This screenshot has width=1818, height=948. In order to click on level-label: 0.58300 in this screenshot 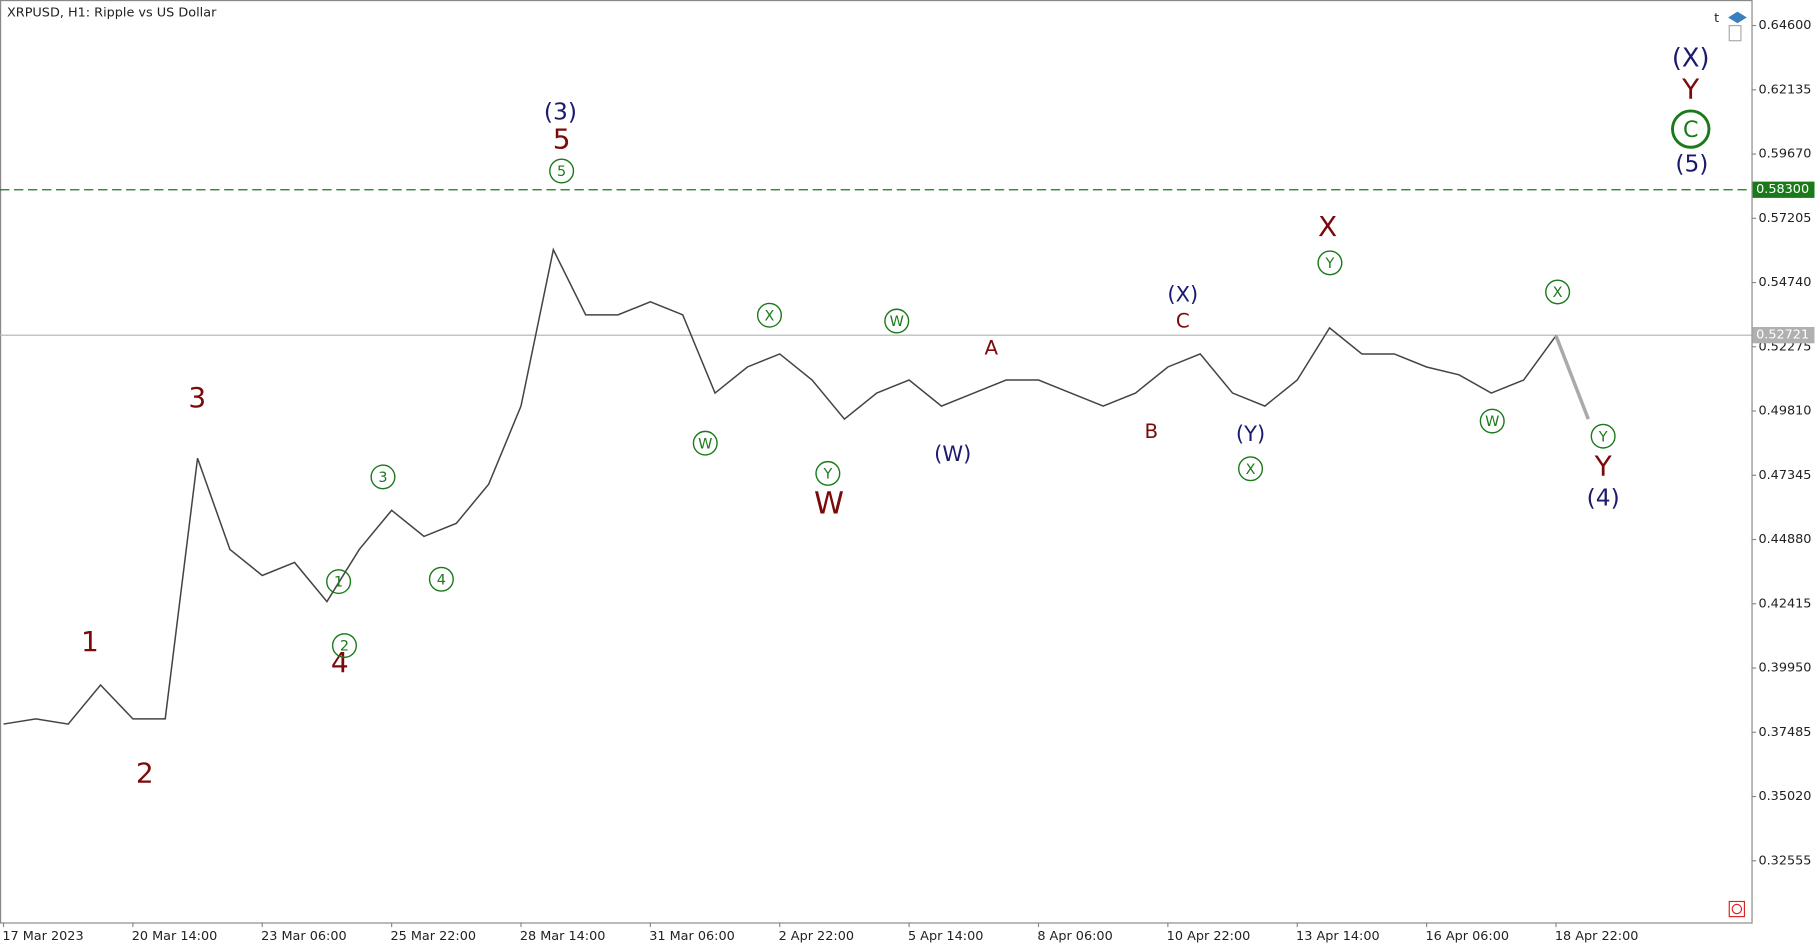, I will do `click(1782, 189)`.